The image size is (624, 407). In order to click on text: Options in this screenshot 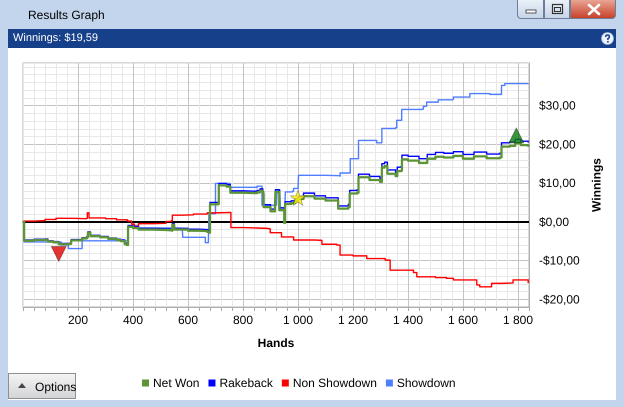, I will do `click(55, 387)`.